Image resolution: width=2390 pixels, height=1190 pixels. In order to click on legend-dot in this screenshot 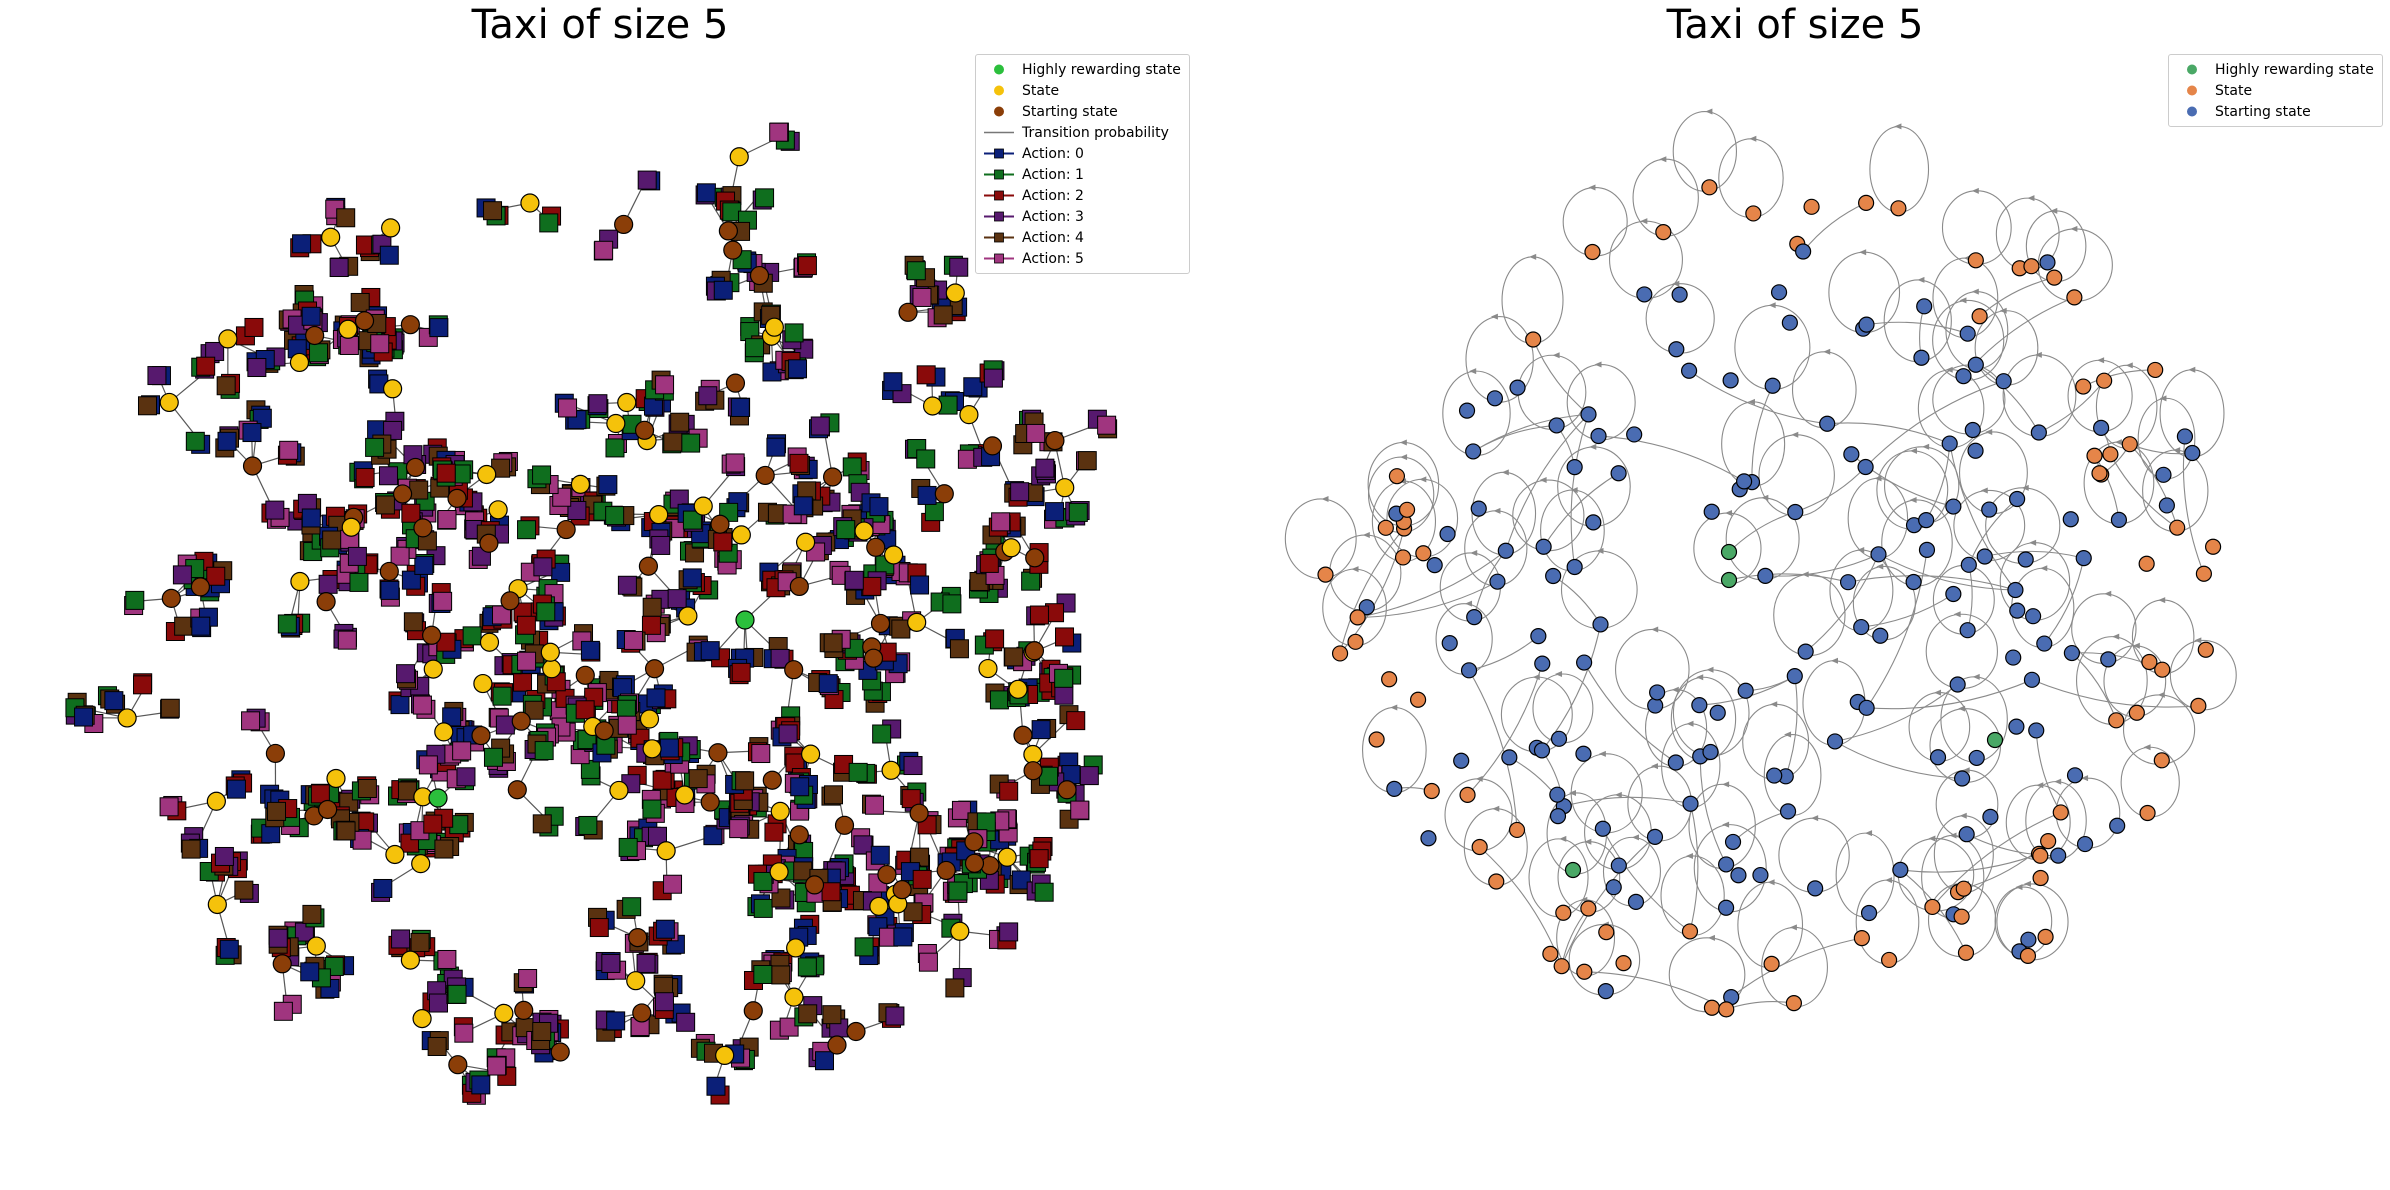, I will do `click(999, 111)`.